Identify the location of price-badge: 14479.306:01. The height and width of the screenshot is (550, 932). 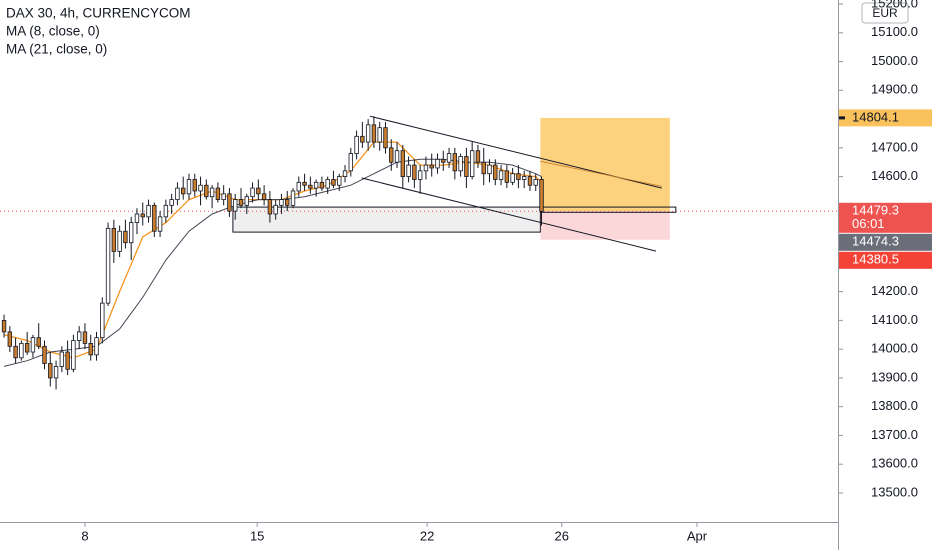
(885, 218).